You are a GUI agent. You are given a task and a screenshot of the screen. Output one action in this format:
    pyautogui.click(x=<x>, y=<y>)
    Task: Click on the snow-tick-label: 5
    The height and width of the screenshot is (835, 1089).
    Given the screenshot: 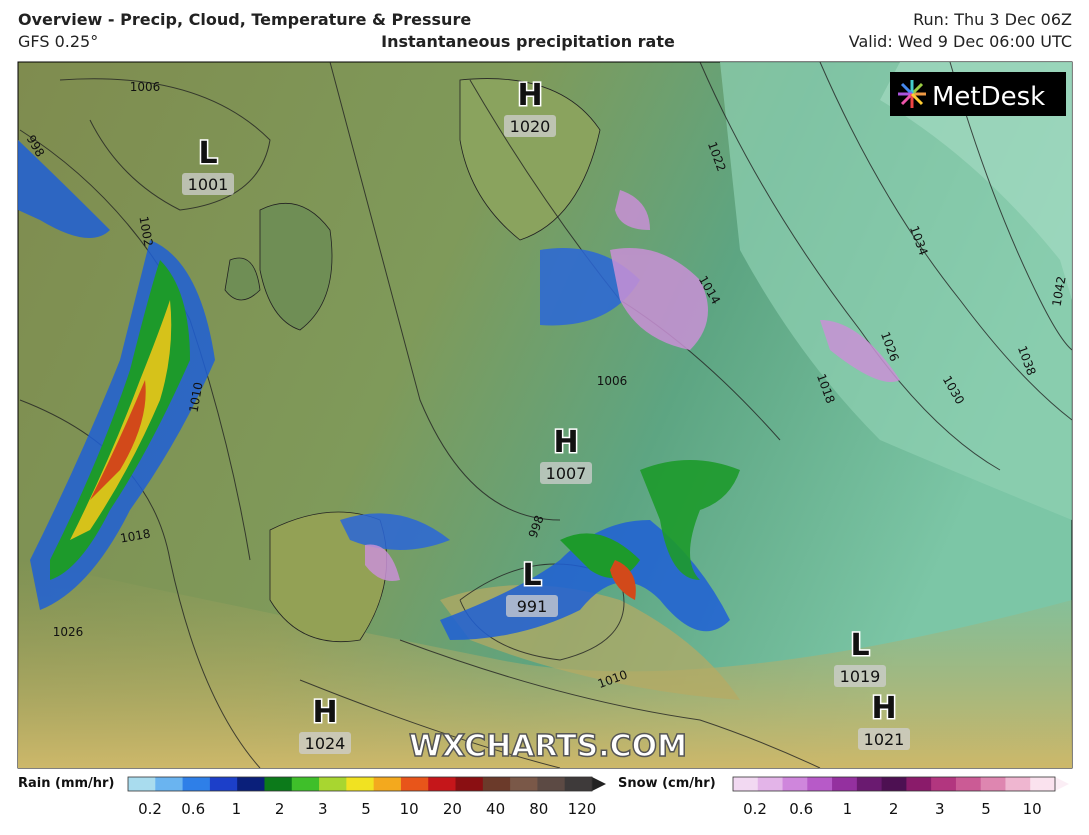 What is the action you would take?
    pyautogui.click(x=986, y=809)
    